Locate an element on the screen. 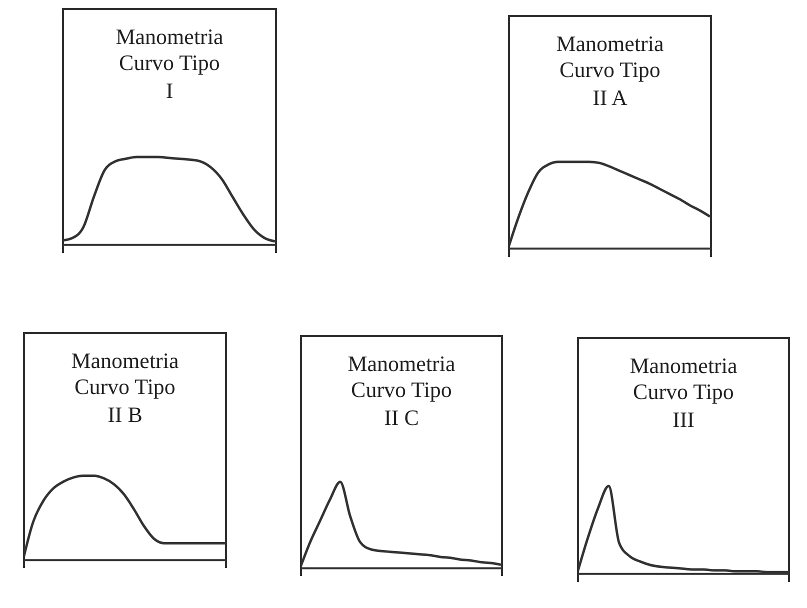 This screenshot has height=608, width=807. chart-subtitle: II C is located at coordinates (401, 418).